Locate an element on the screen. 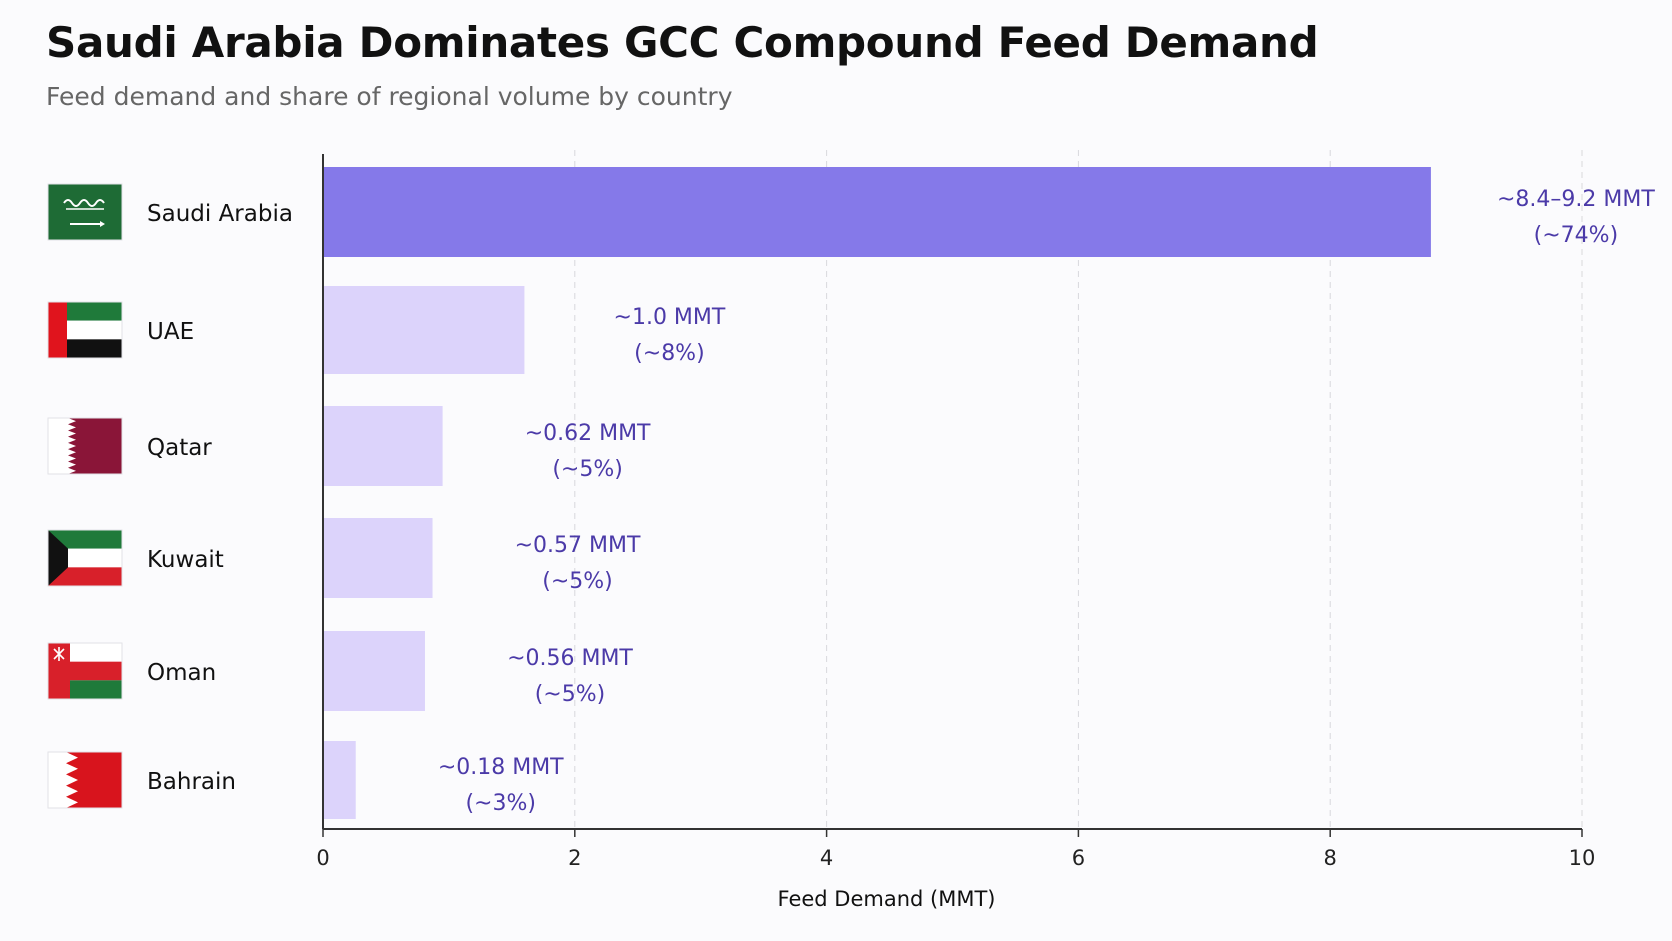  category-label: Saudi Arabia is located at coordinates (220, 214).